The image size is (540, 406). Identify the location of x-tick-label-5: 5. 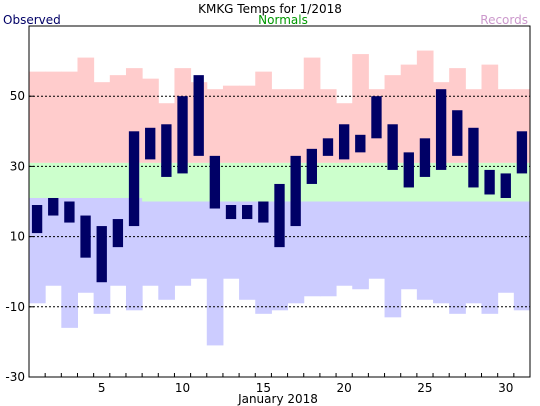
(102, 388).